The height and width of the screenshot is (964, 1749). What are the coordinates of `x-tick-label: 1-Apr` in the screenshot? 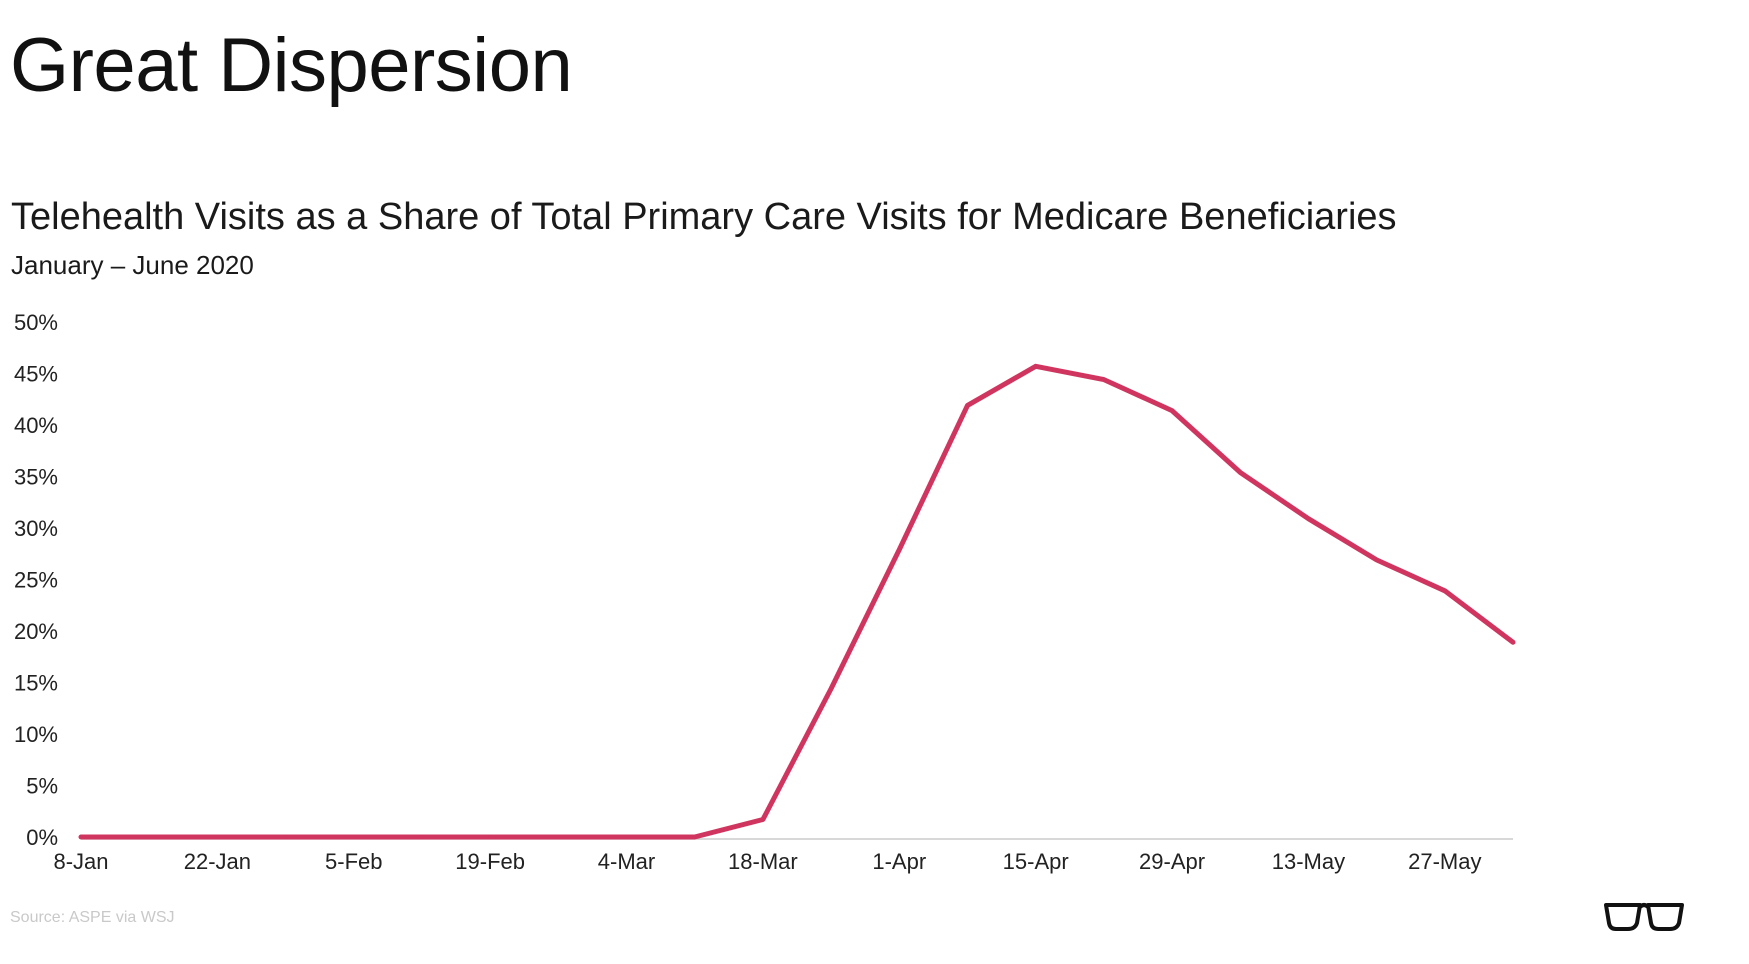 It's located at (899, 861).